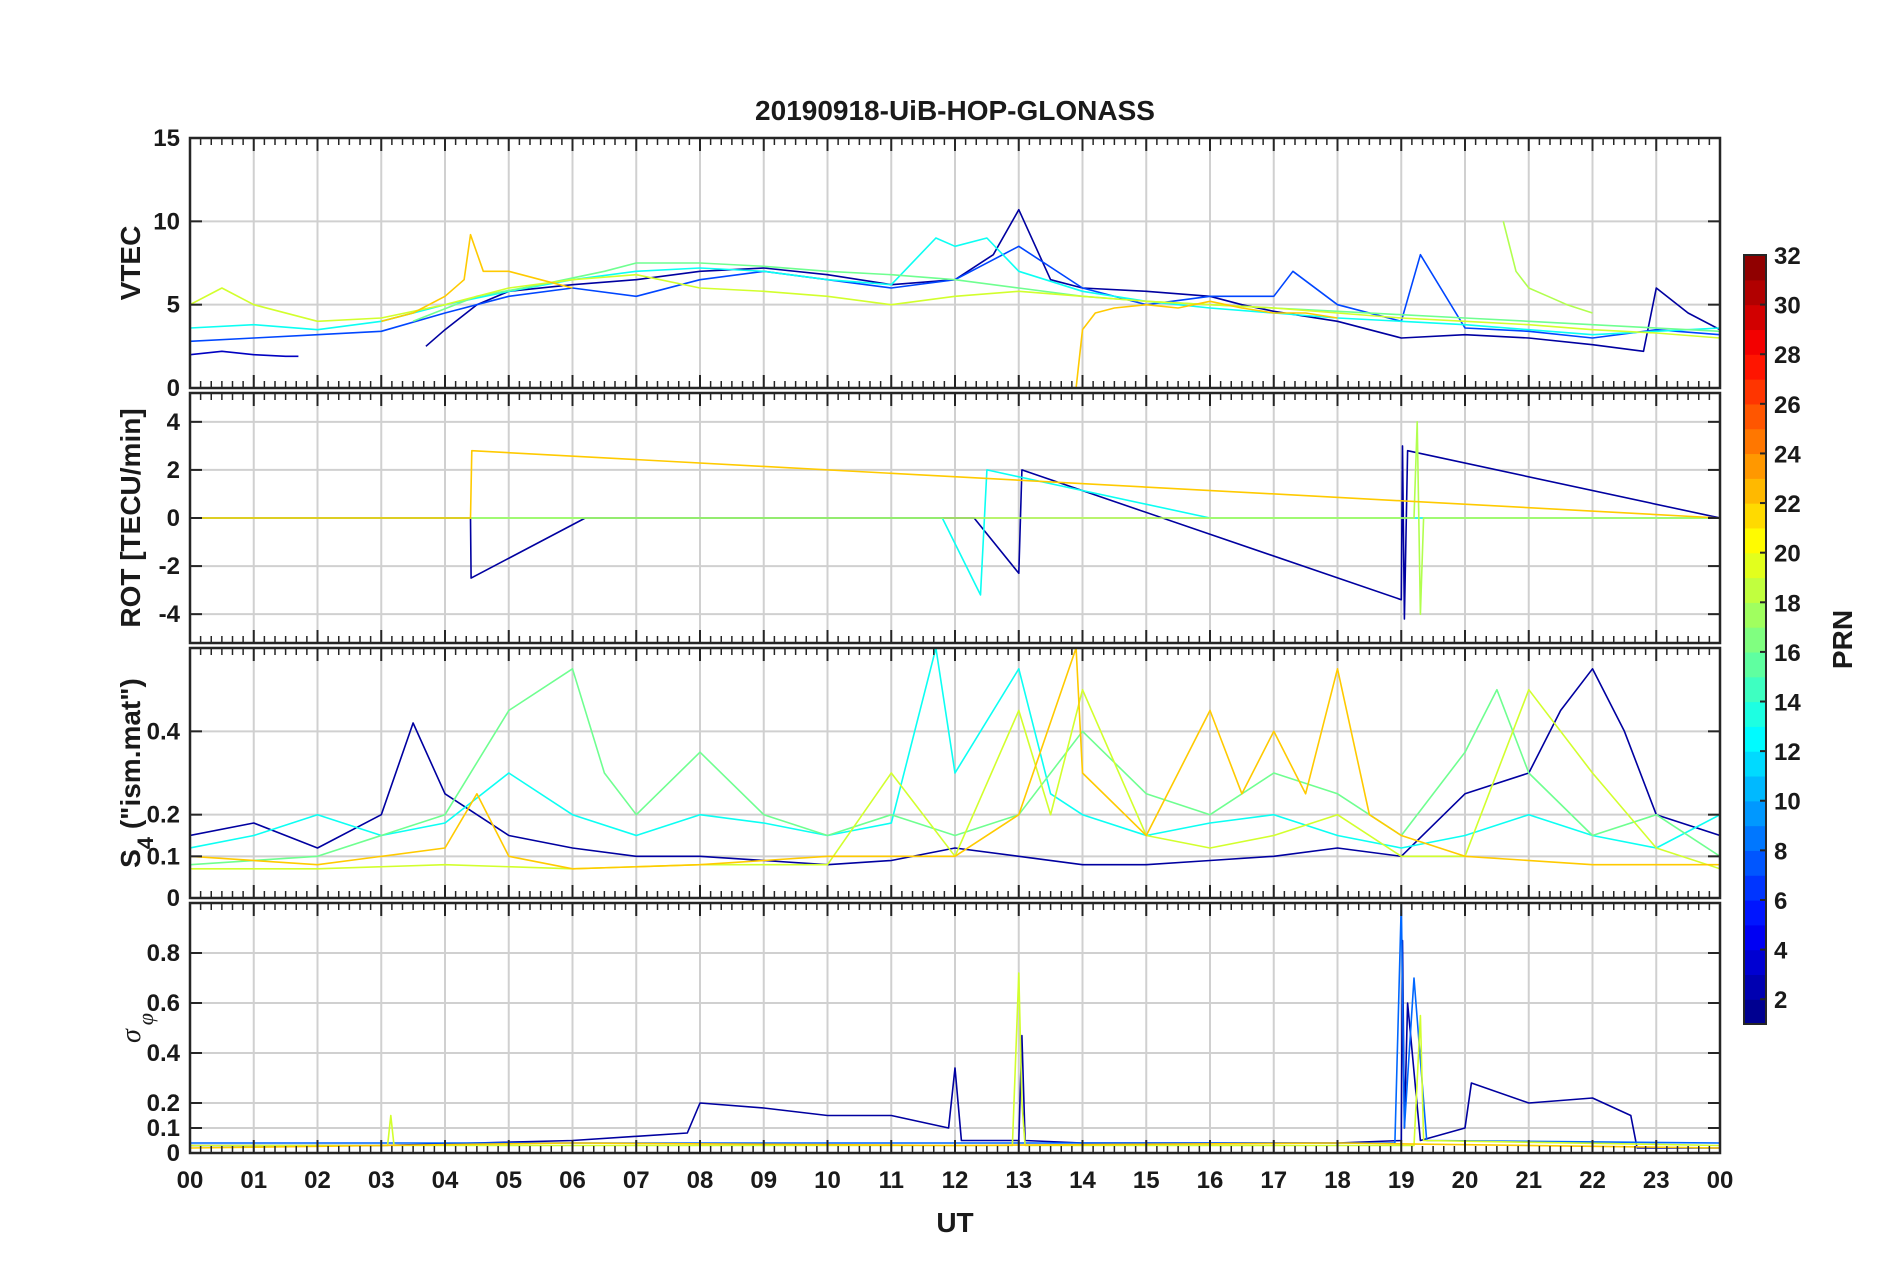 The width and height of the screenshot is (1902, 1277). What do you see at coordinates (1787, 653) in the screenshot?
I see `colorbar-tick-label: 16` at bounding box center [1787, 653].